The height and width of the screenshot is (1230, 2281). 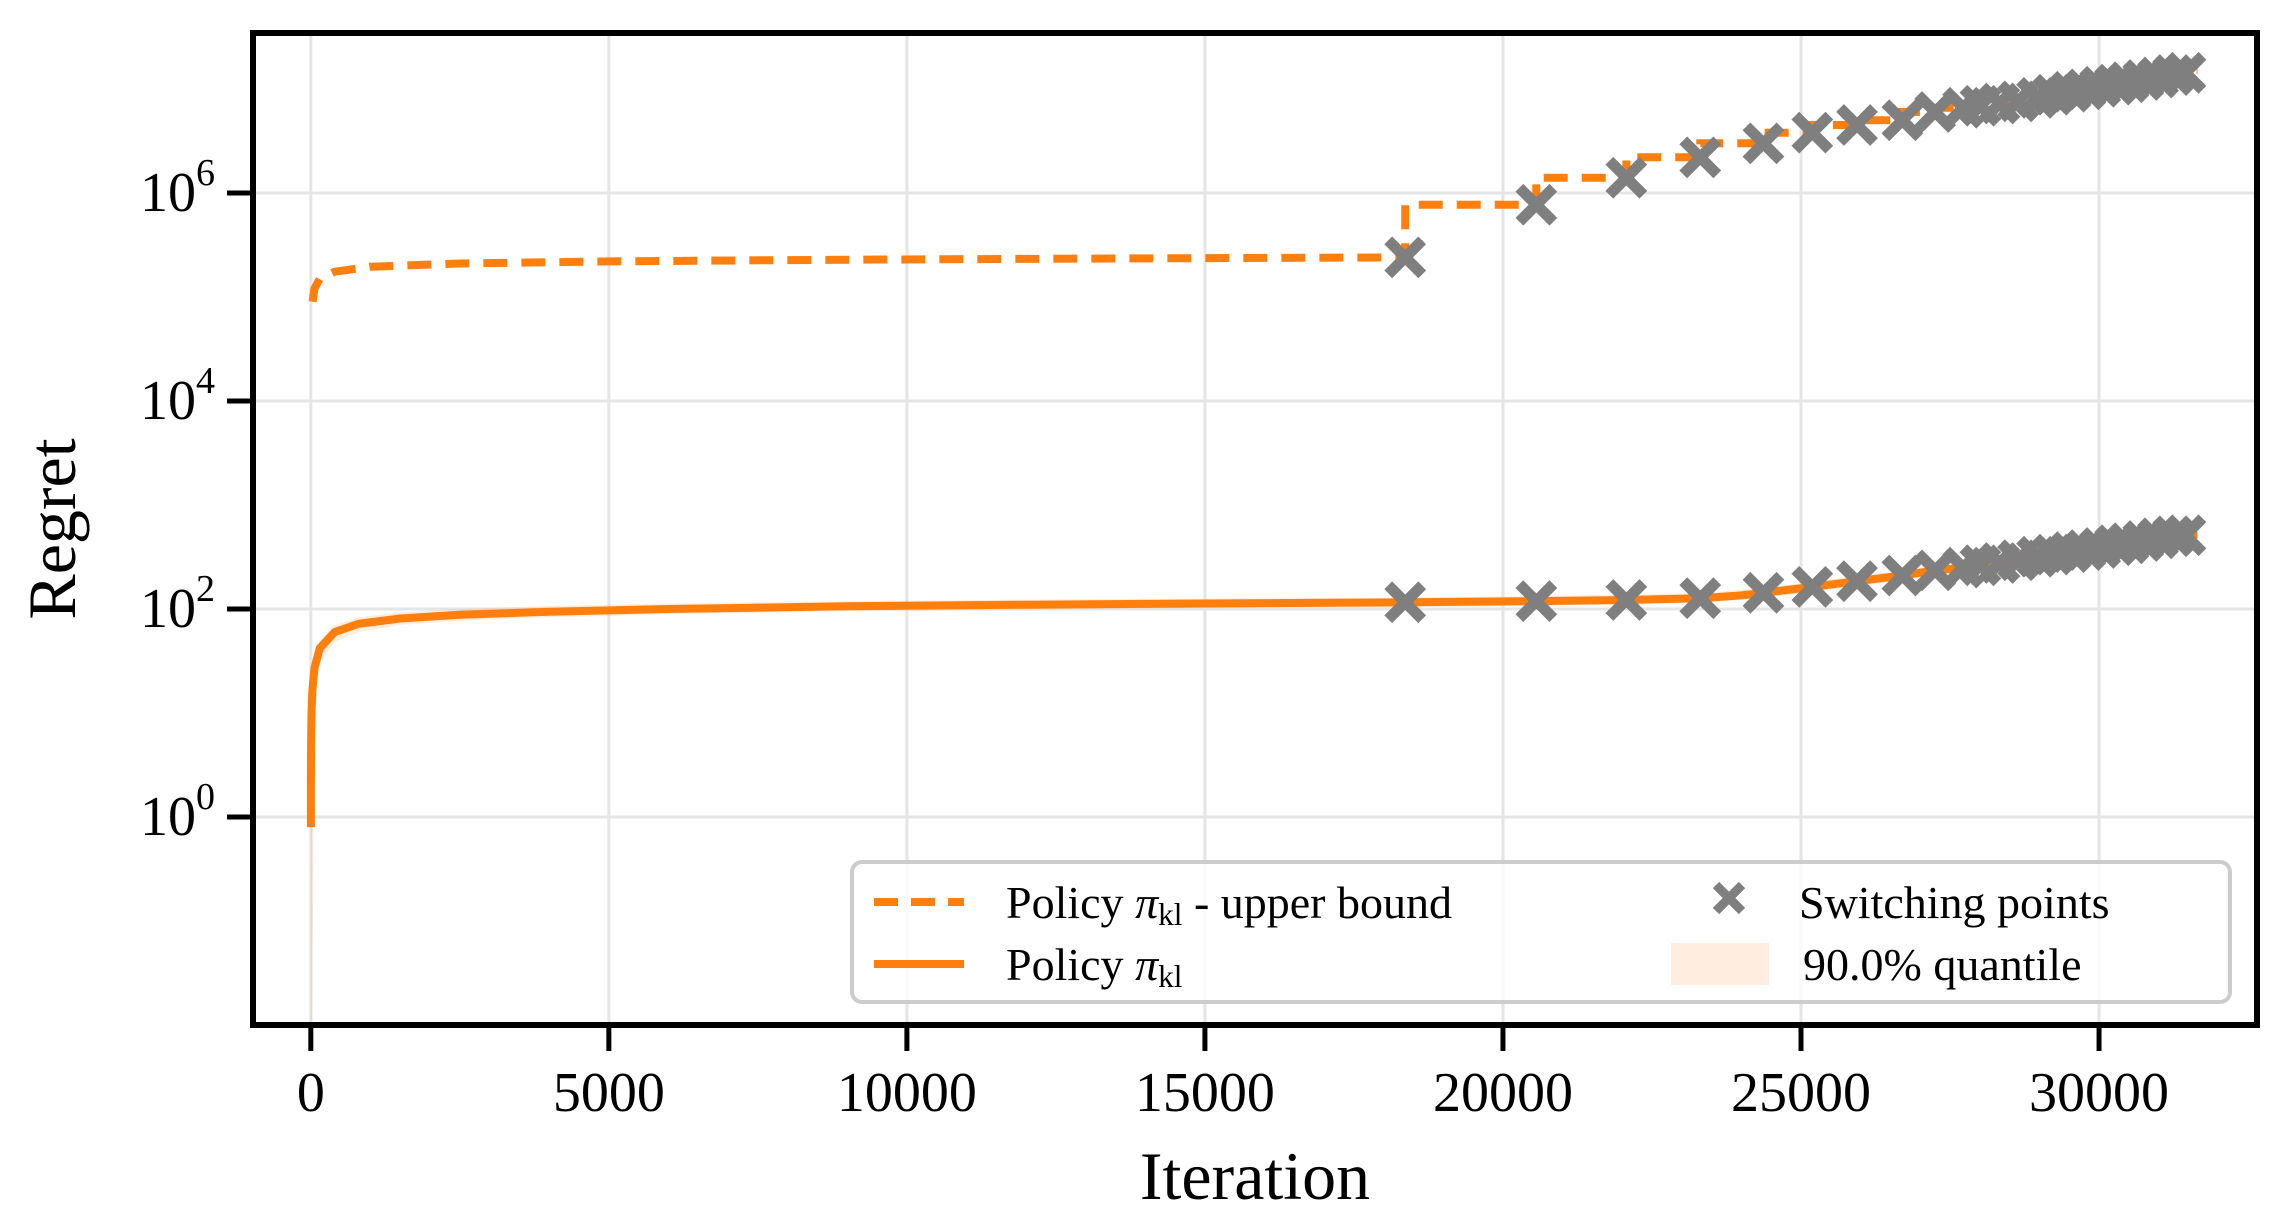 What do you see at coordinates (1204, 1093) in the screenshot?
I see `x-tick-label: 15000` at bounding box center [1204, 1093].